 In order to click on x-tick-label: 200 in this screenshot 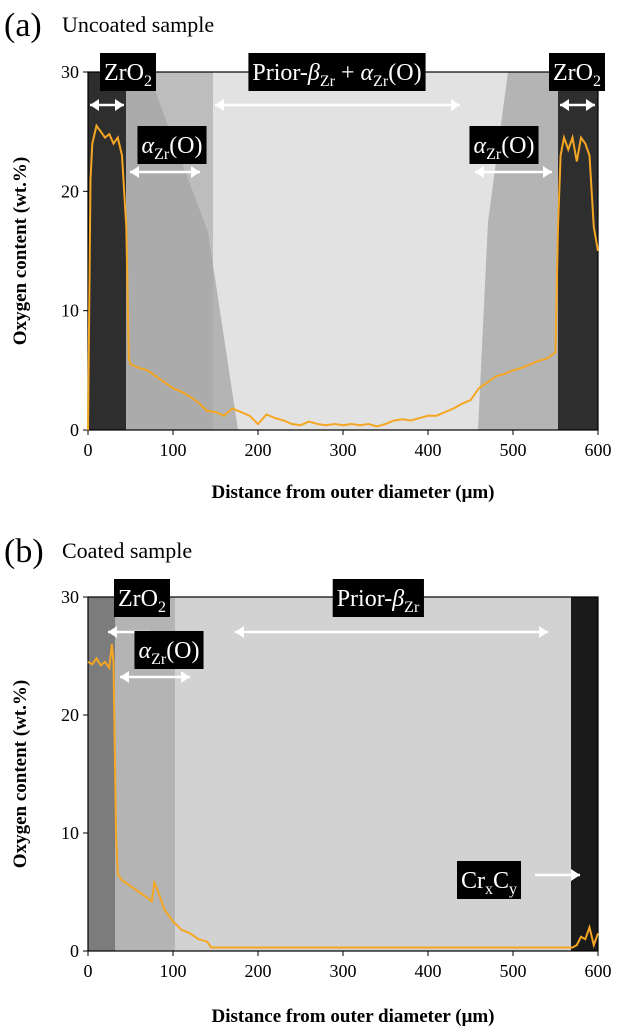, I will do `click(258, 450)`.